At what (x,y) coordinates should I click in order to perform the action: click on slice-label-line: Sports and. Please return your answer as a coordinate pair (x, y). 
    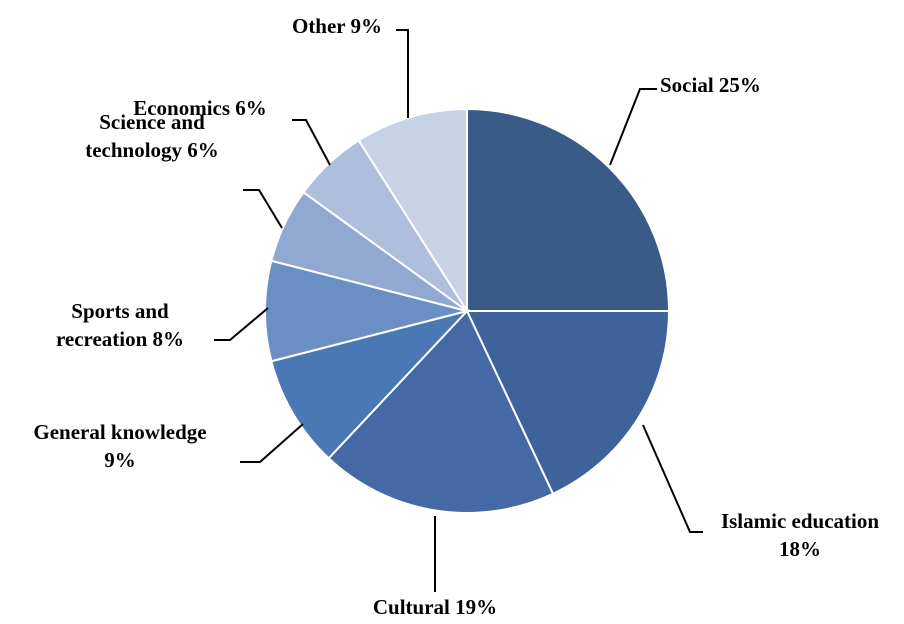
    Looking at the image, I should click on (120, 311).